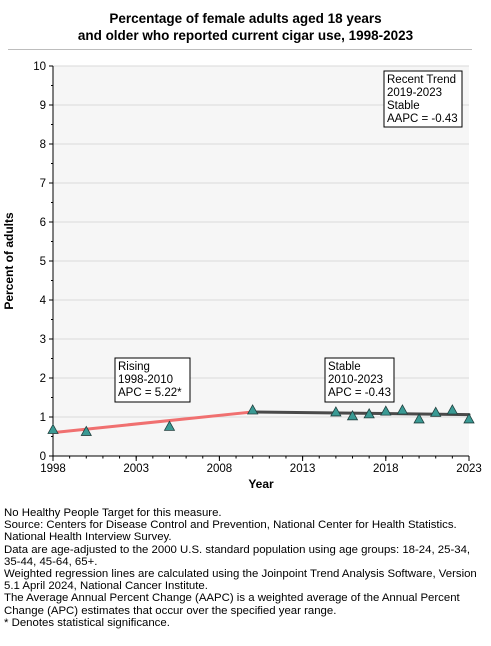  Describe the element at coordinates (150, 393) in the screenshot. I see `annotation-line: APC = 5.22*` at that location.